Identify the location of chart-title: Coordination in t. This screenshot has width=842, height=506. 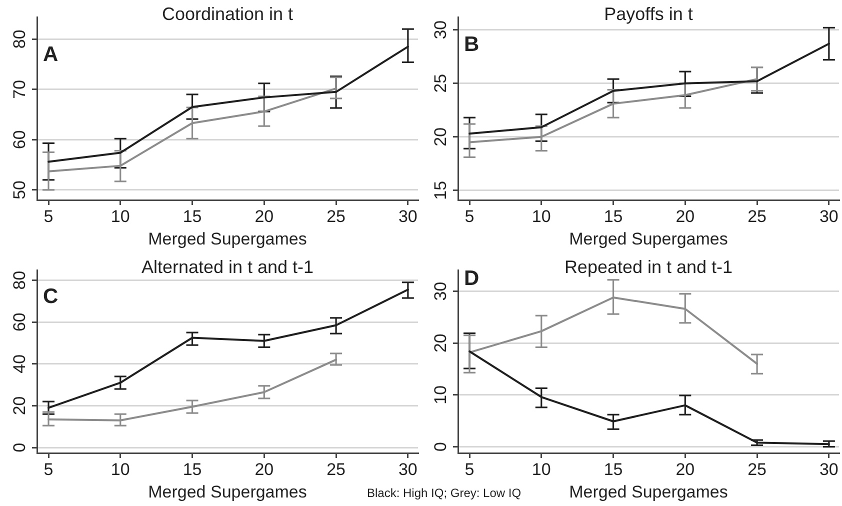
(228, 14).